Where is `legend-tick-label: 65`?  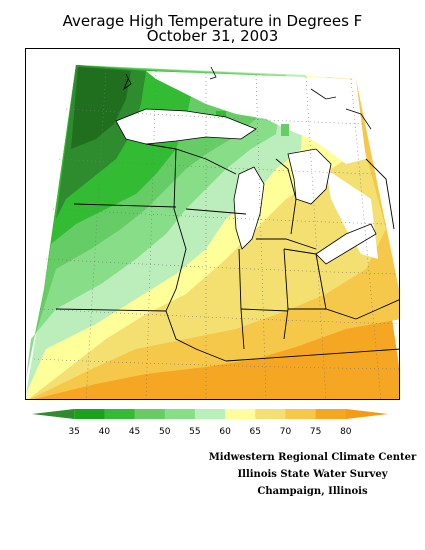 legend-tick-label: 65 is located at coordinates (255, 432).